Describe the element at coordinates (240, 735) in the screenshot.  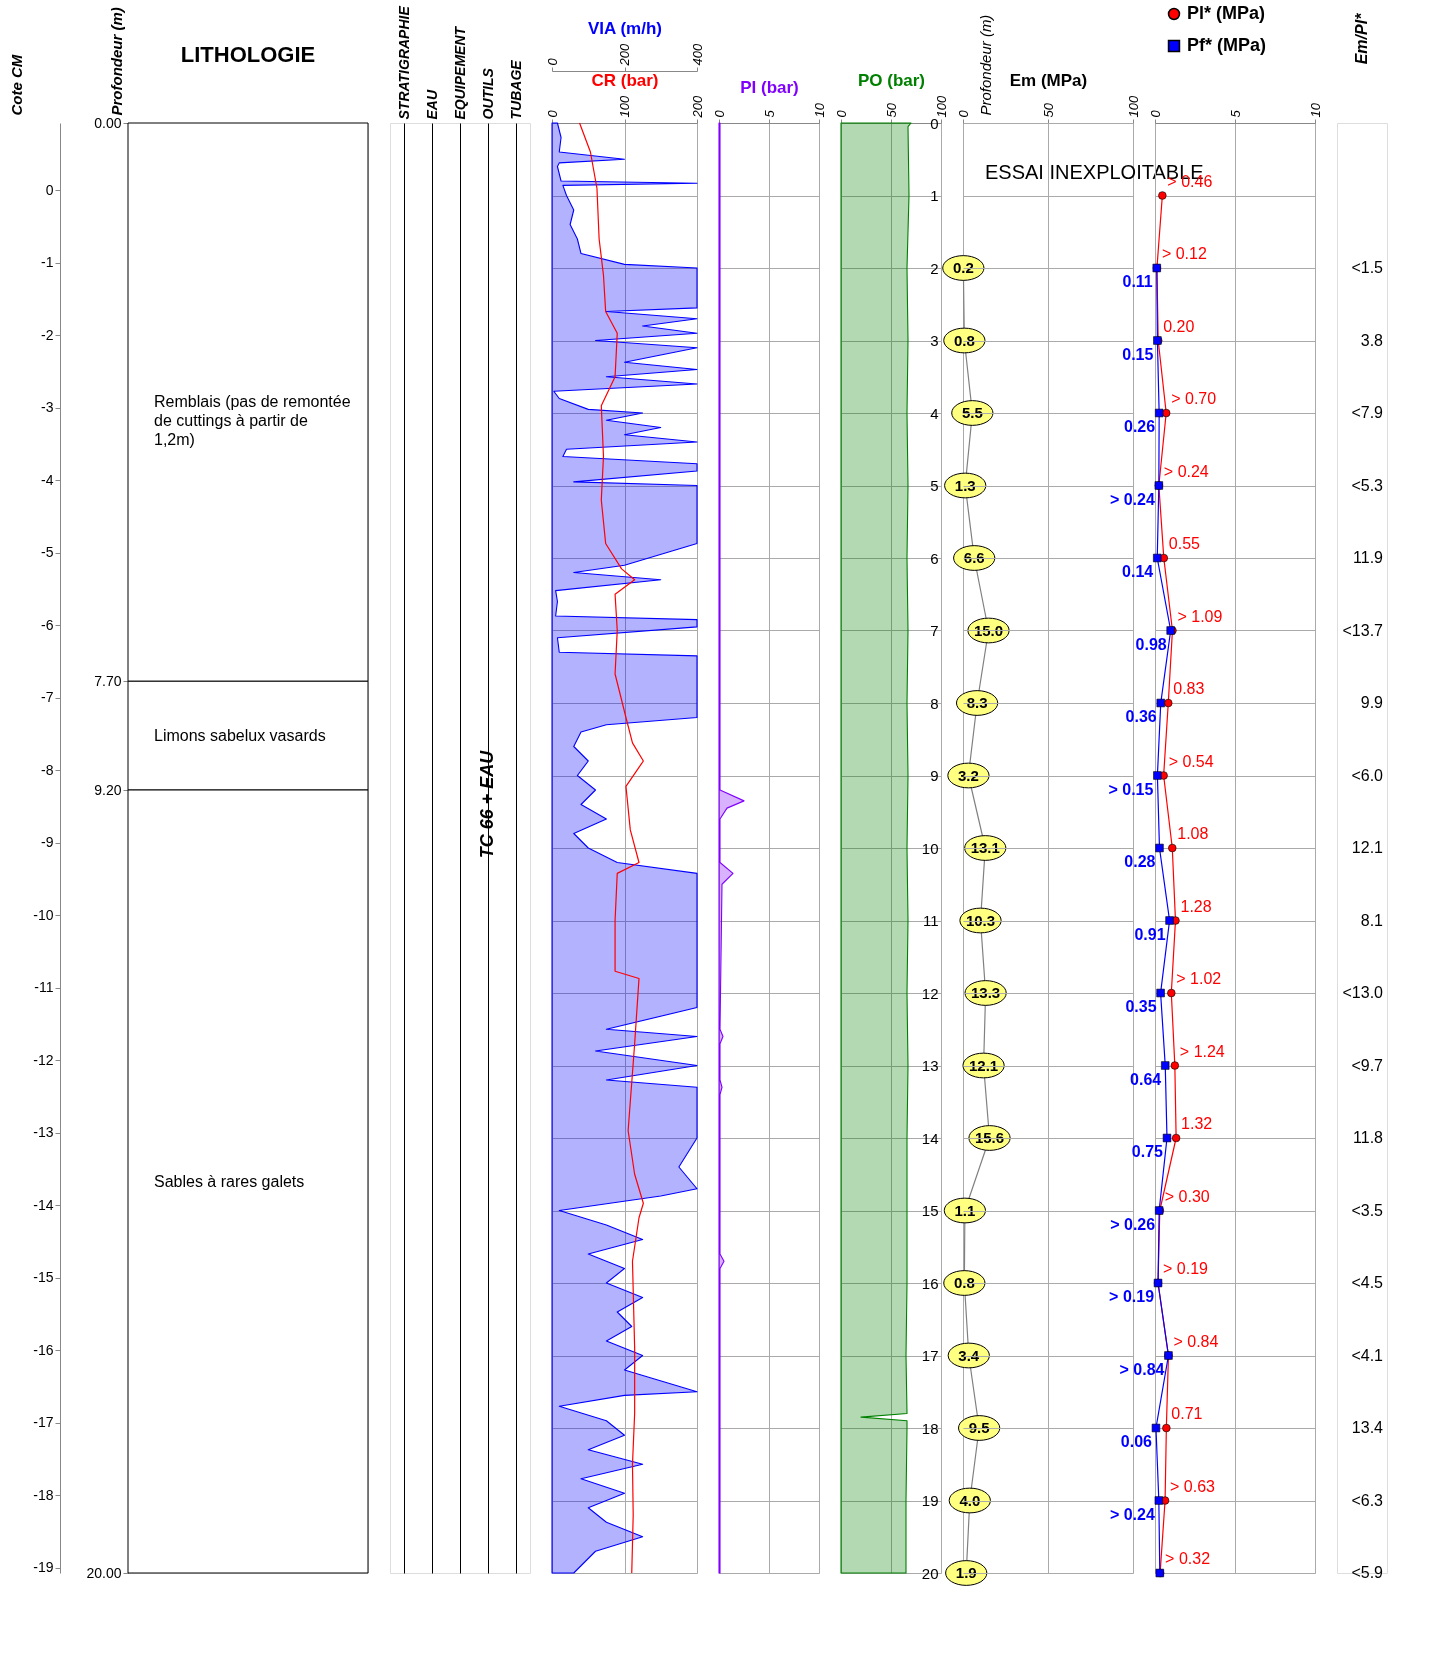
I see `series-label: Limons sabelux vasards` at that location.